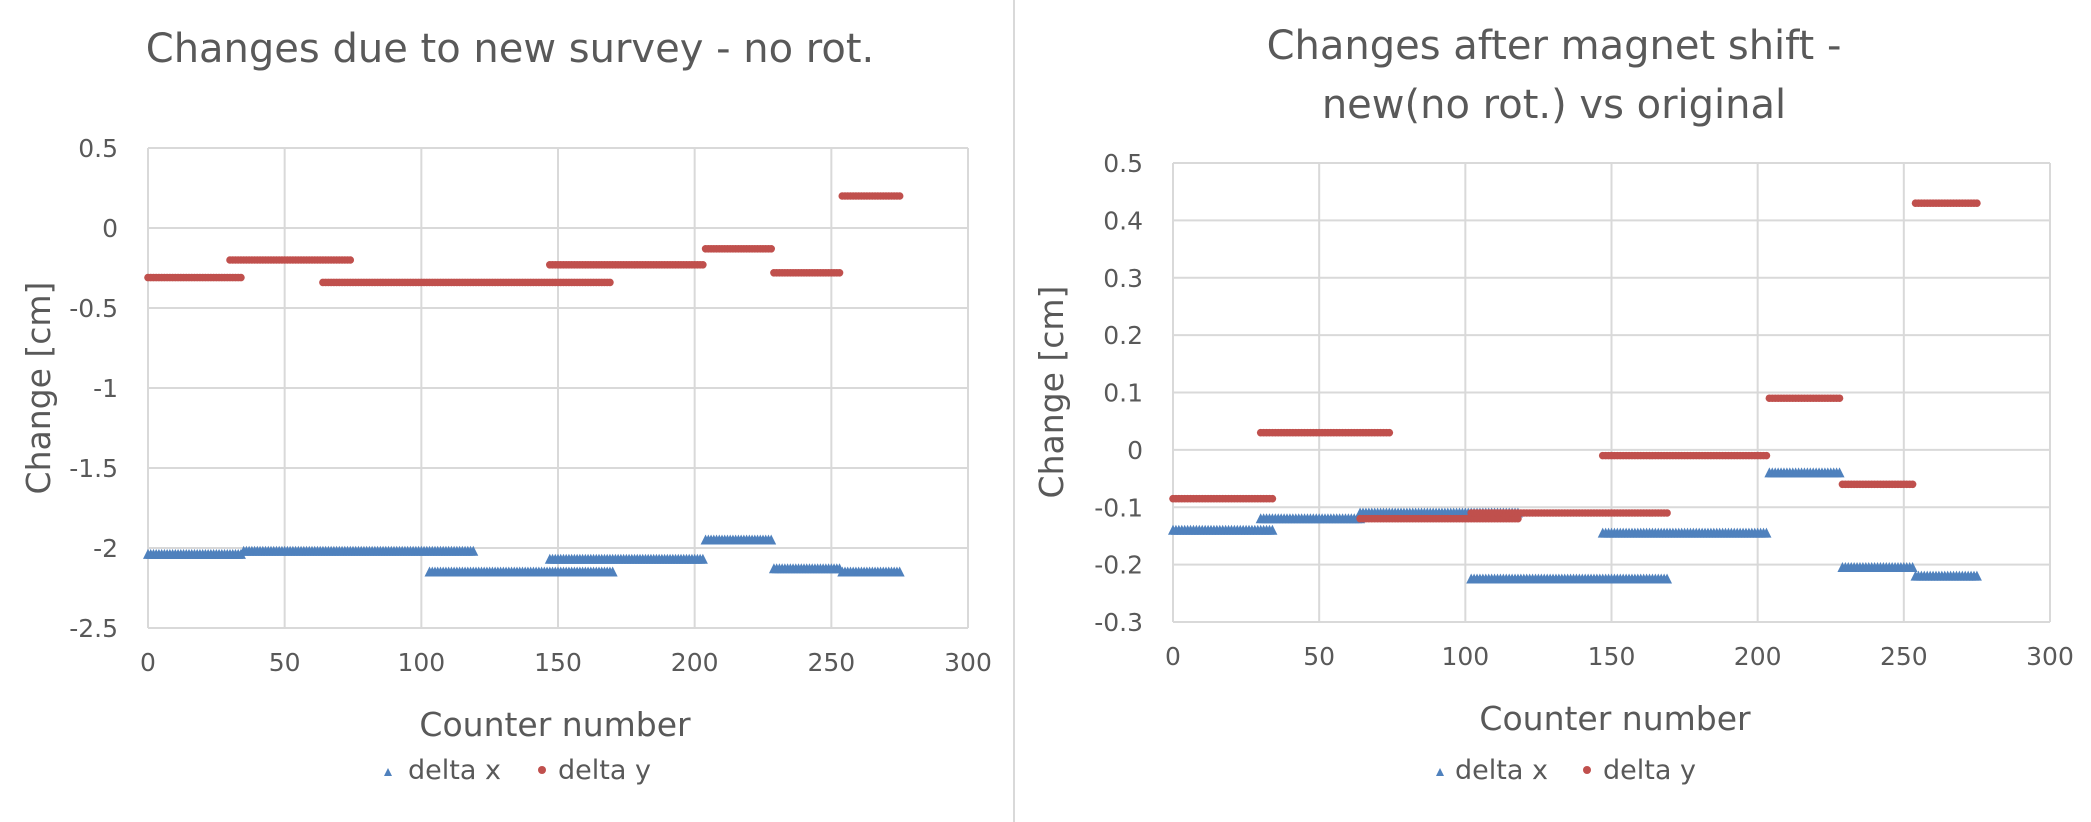 This screenshot has height=822, width=2091. What do you see at coordinates (93, 308) in the screenshot?
I see `y-tick-label: -0.5` at bounding box center [93, 308].